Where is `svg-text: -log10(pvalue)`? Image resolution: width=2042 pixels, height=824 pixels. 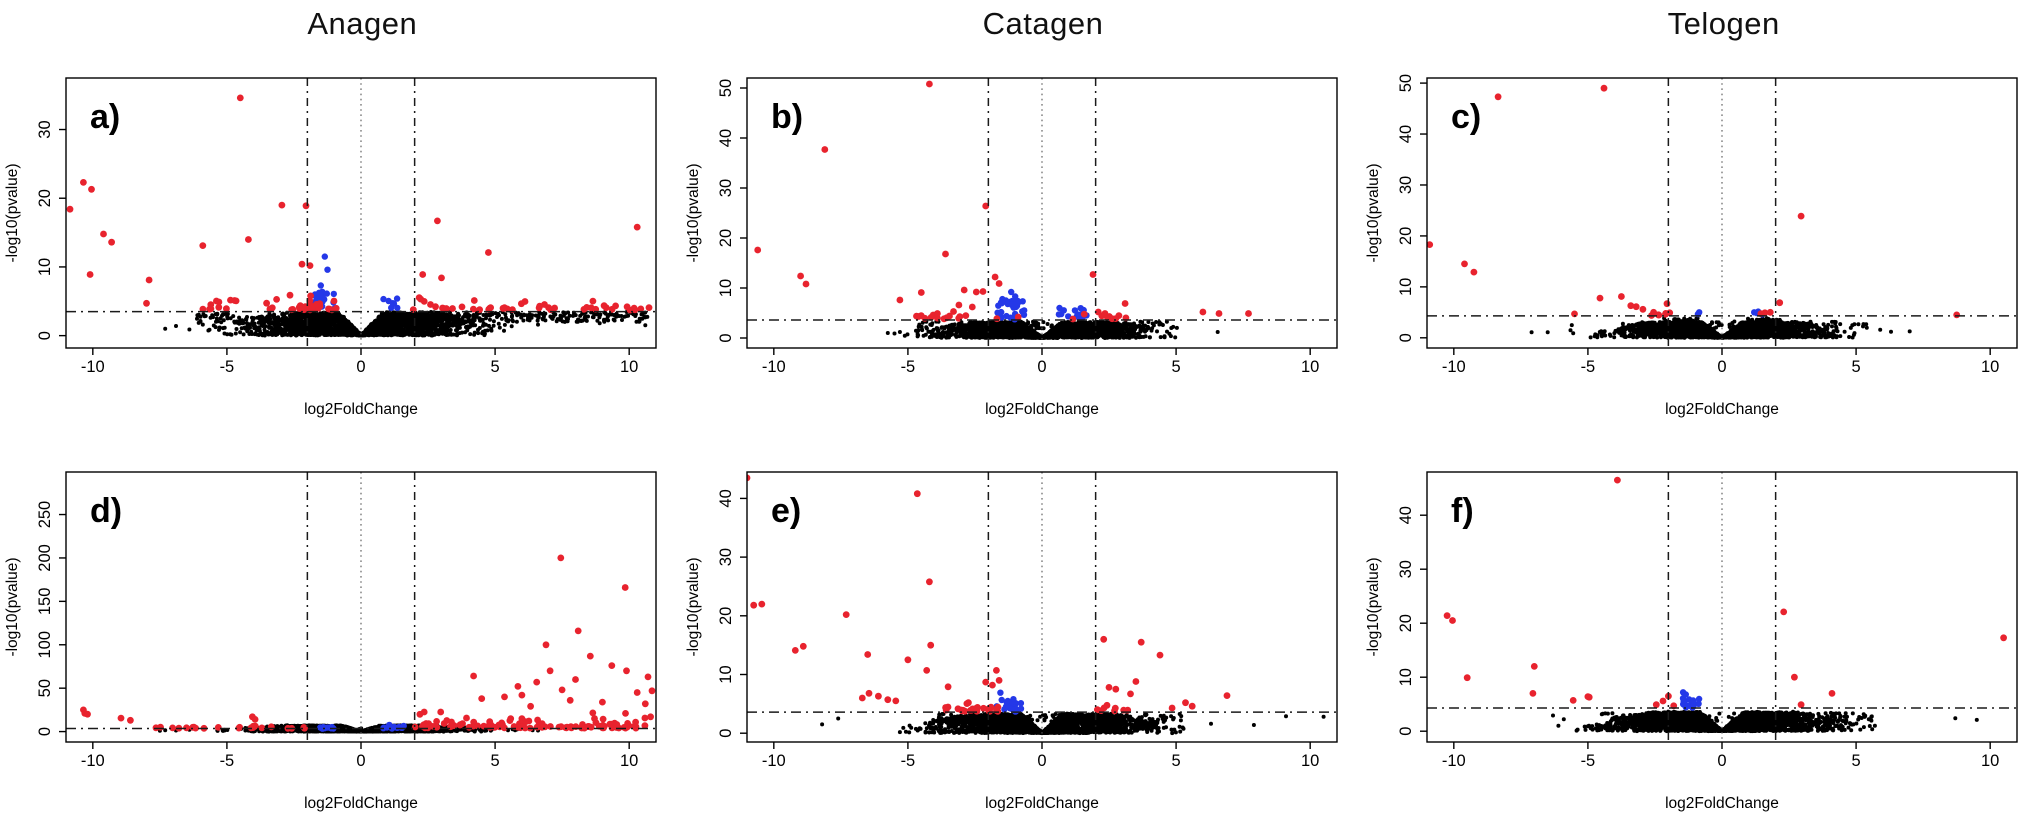
svg-text: -log10(pvalue) is located at coordinates (12, 212).